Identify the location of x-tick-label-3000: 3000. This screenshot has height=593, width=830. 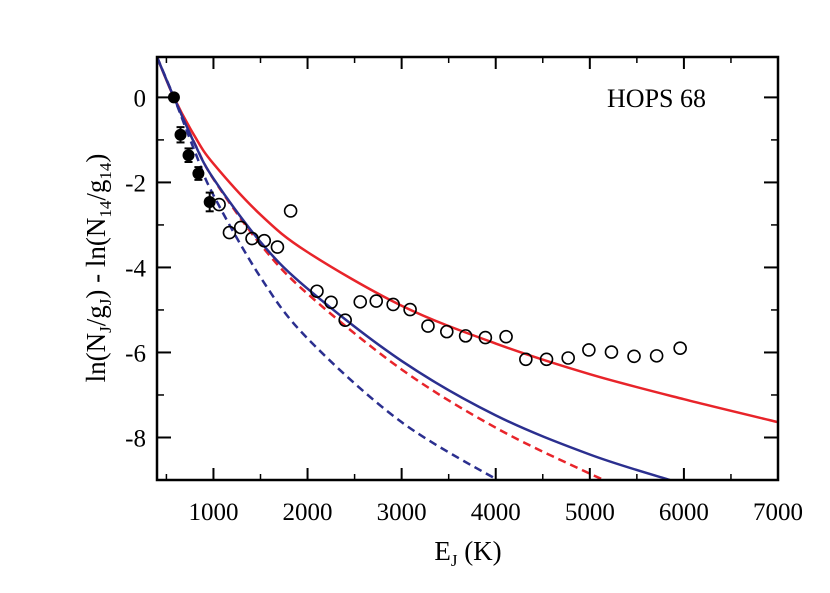
(402, 512).